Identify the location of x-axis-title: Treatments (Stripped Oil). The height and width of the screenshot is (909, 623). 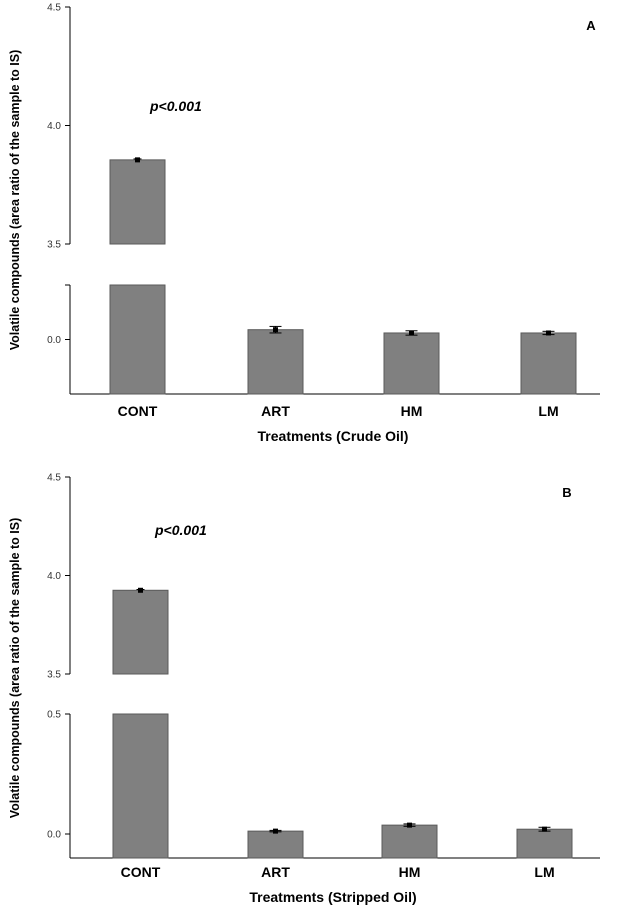
(332, 897).